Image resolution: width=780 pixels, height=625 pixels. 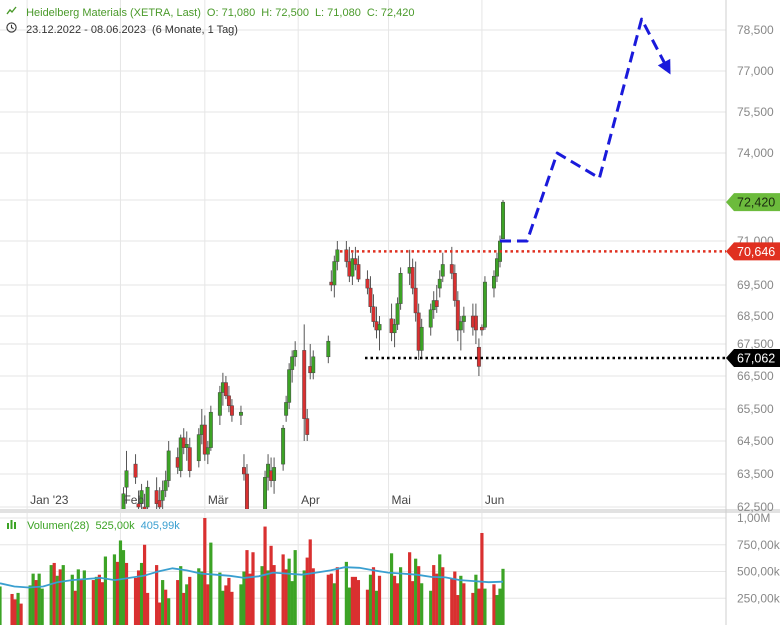 What do you see at coordinates (756, 252) in the screenshot?
I see `resistance-tag-label: 70,646` at bounding box center [756, 252].